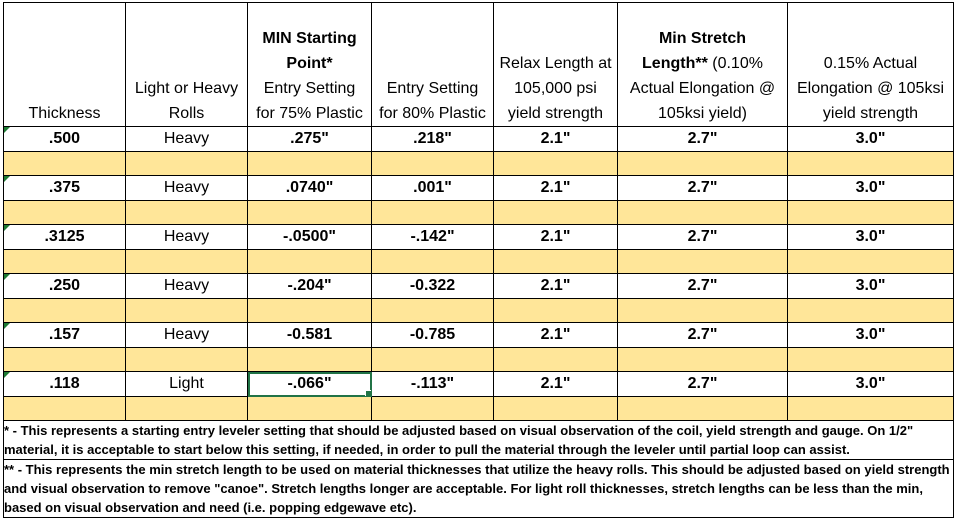  Describe the element at coordinates (432, 237) in the screenshot. I see `cell-entry80: -.142"` at that location.